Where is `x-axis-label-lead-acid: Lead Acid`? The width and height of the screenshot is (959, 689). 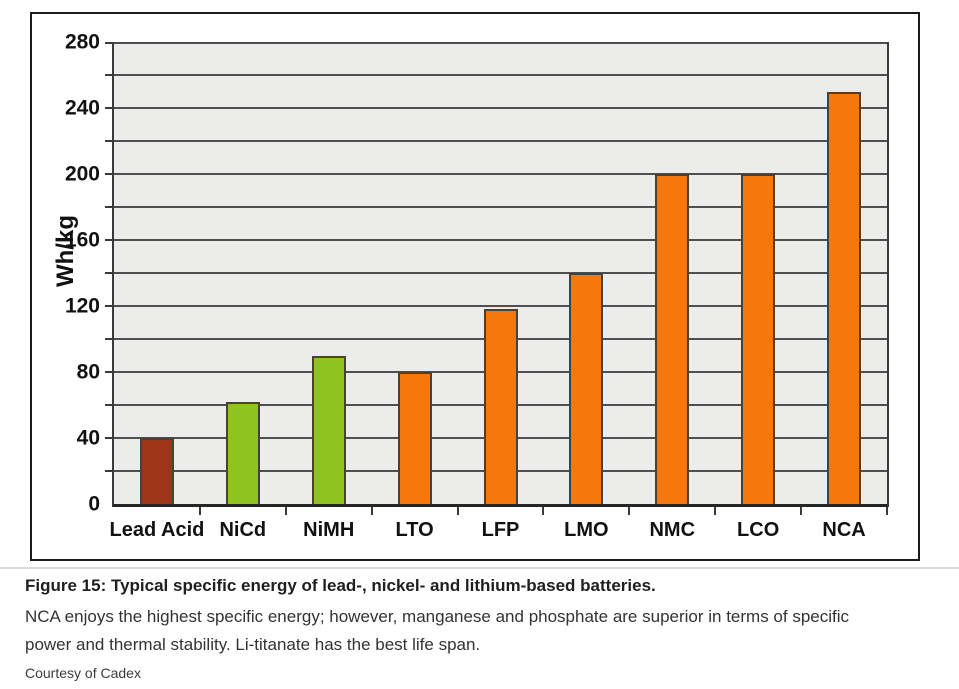 x-axis-label-lead-acid: Lead Acid is located at coordinates (157, 530).